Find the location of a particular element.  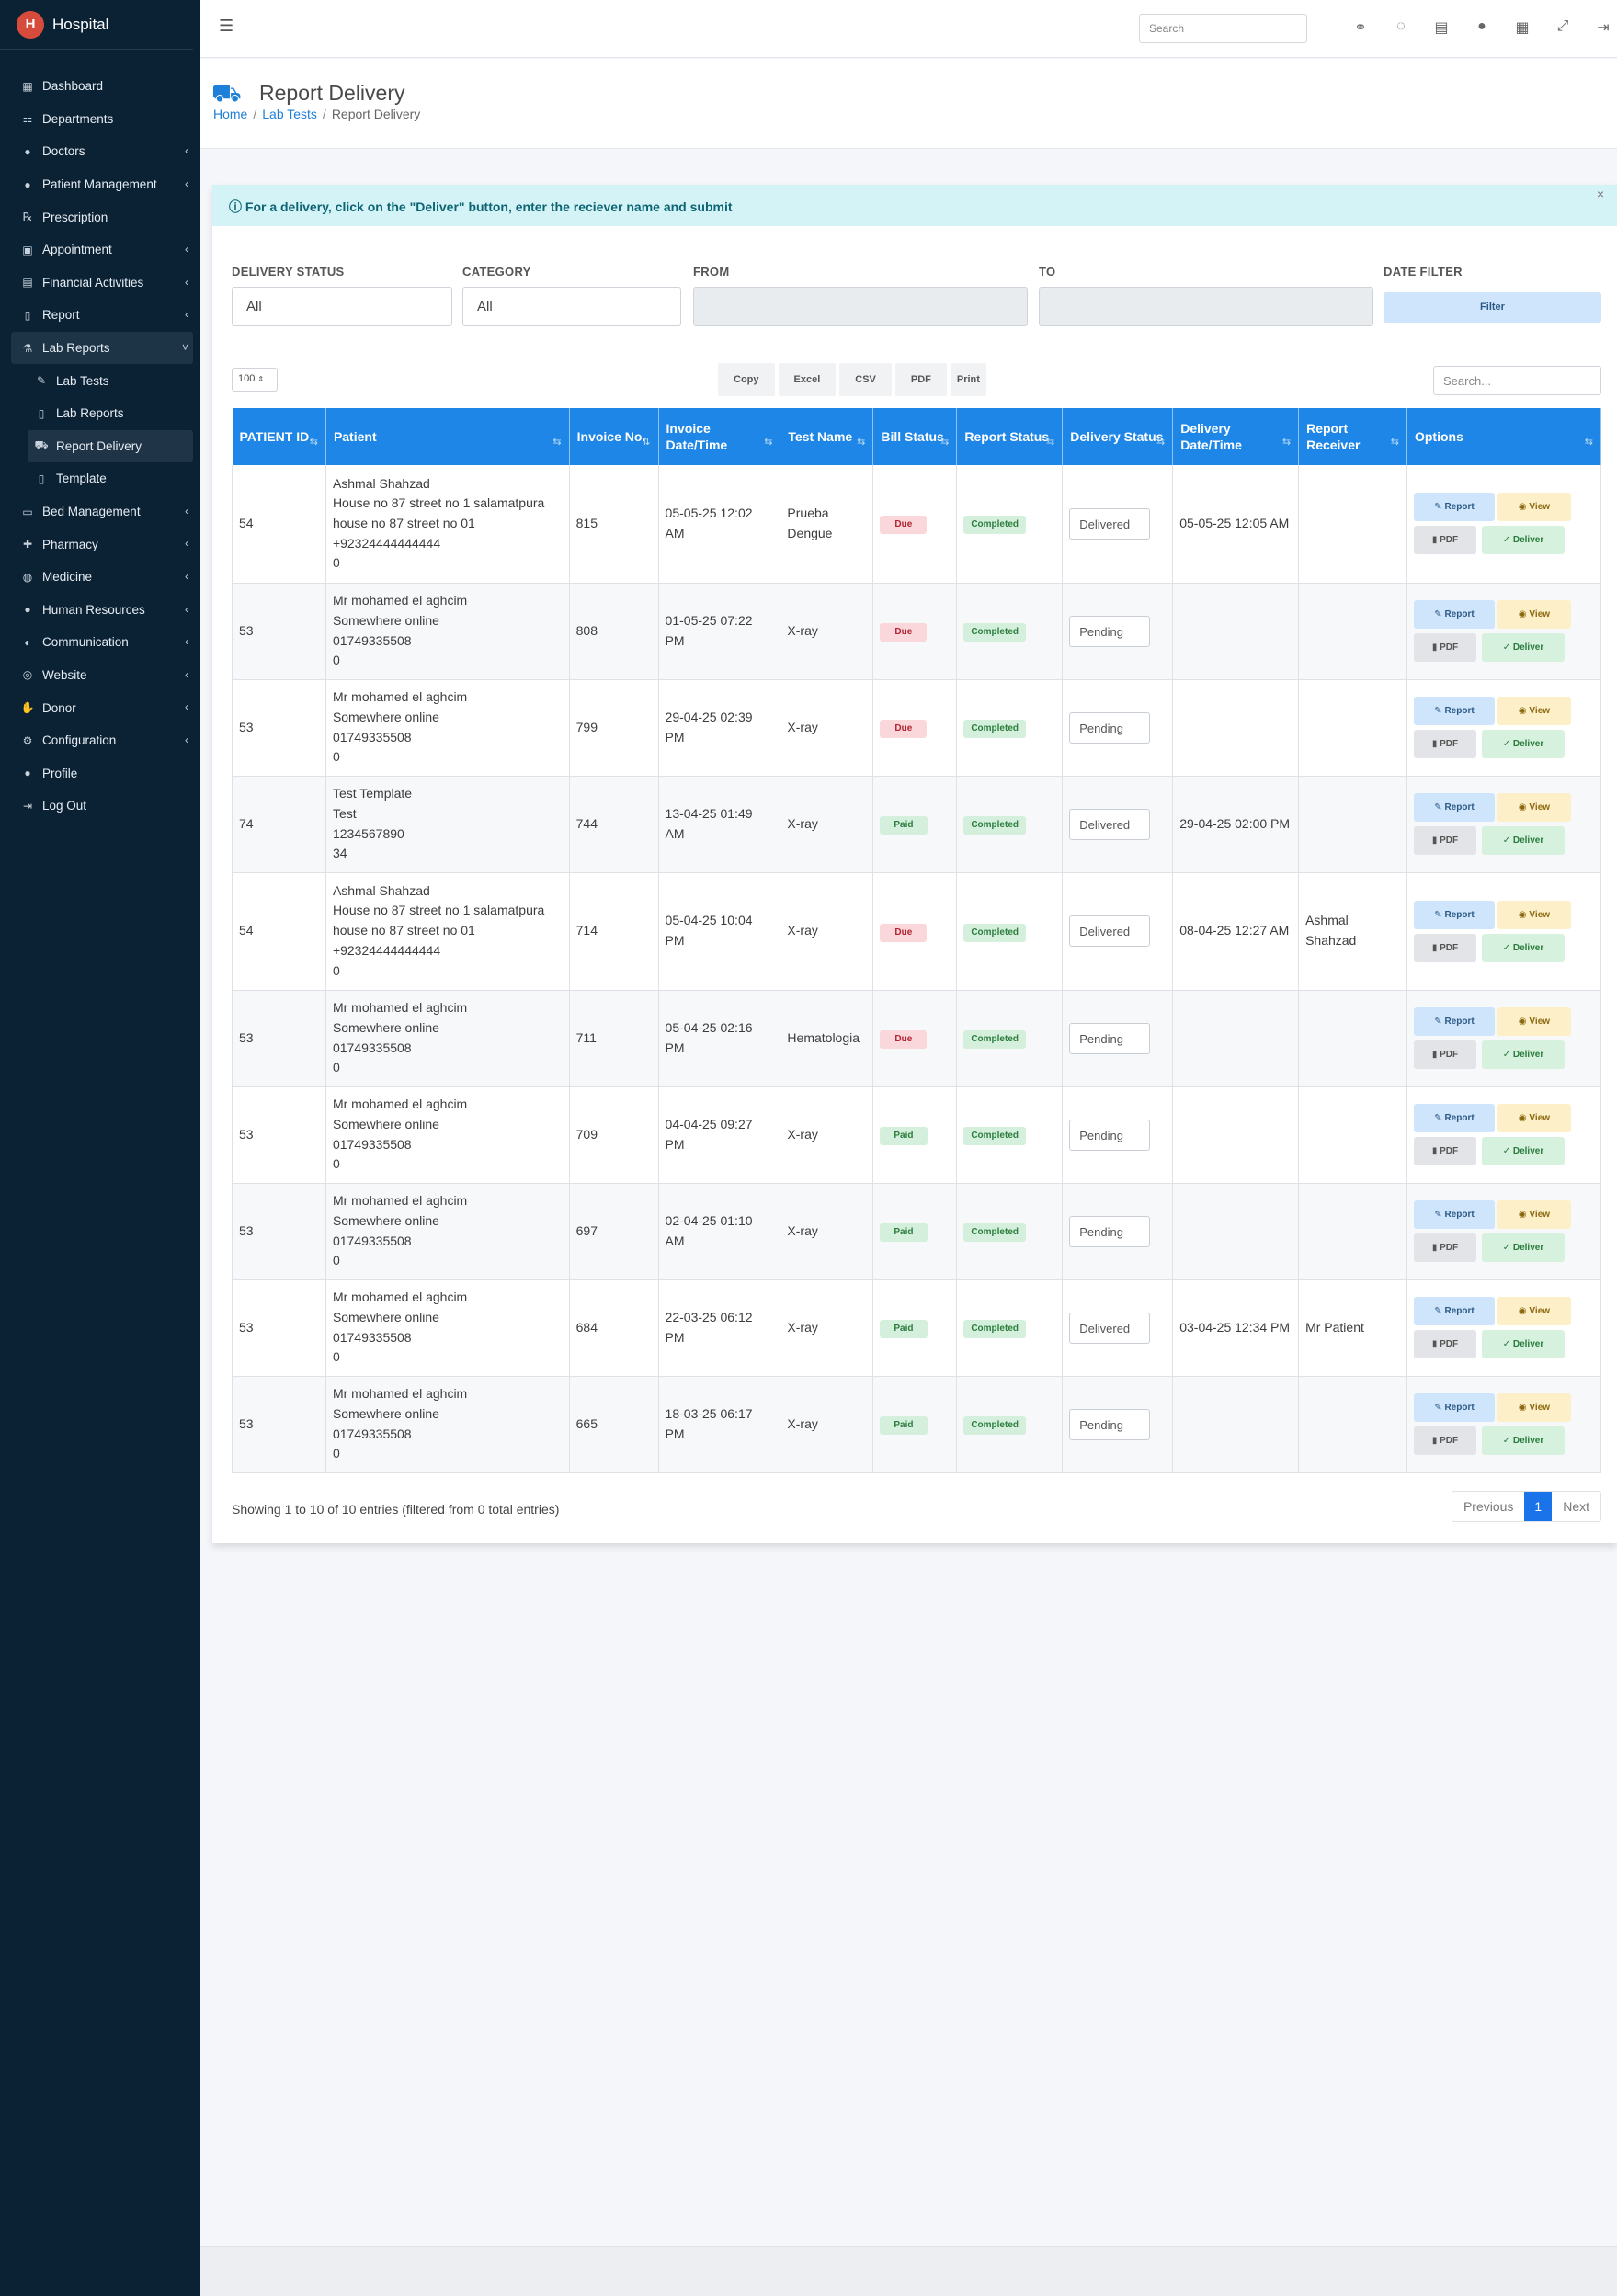

pdf-export-button: PDF is located at coordinates (920, 379).